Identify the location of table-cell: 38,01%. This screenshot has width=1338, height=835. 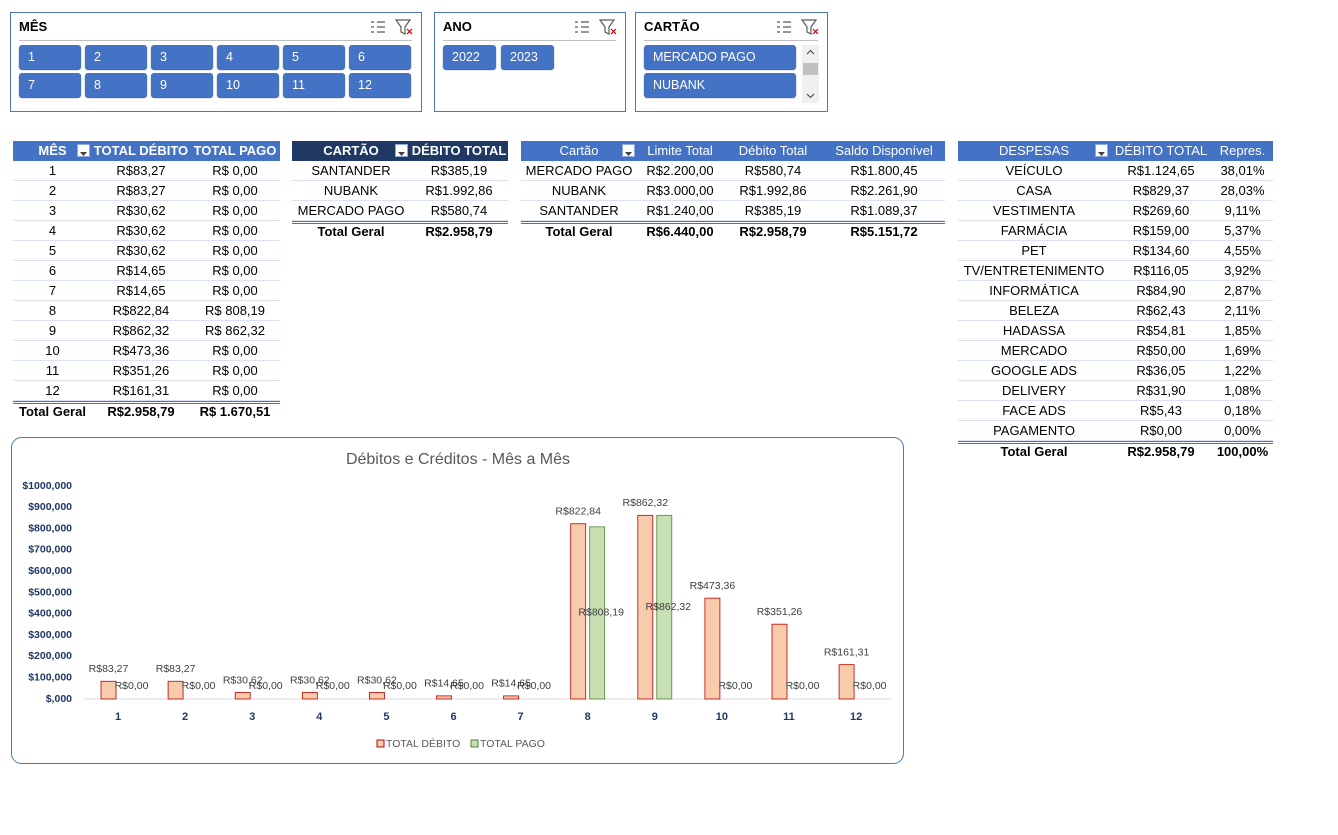
(1242, 171).